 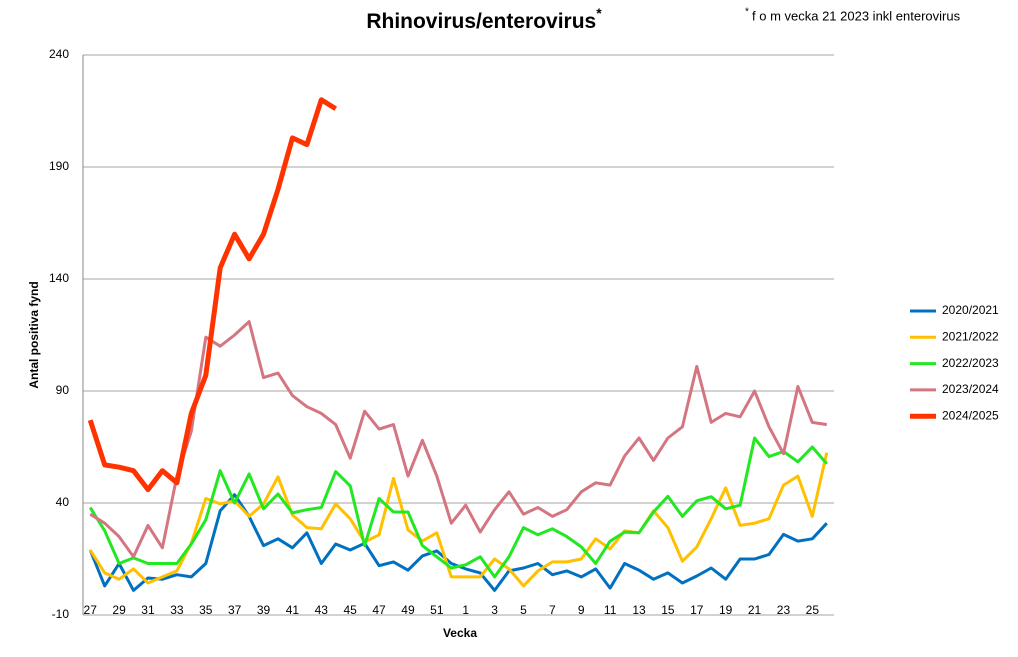 What do you see at coordinates (264, 610) in the screenshot?
I see `x-tick-label: 39` at bounding box center [264, 610].